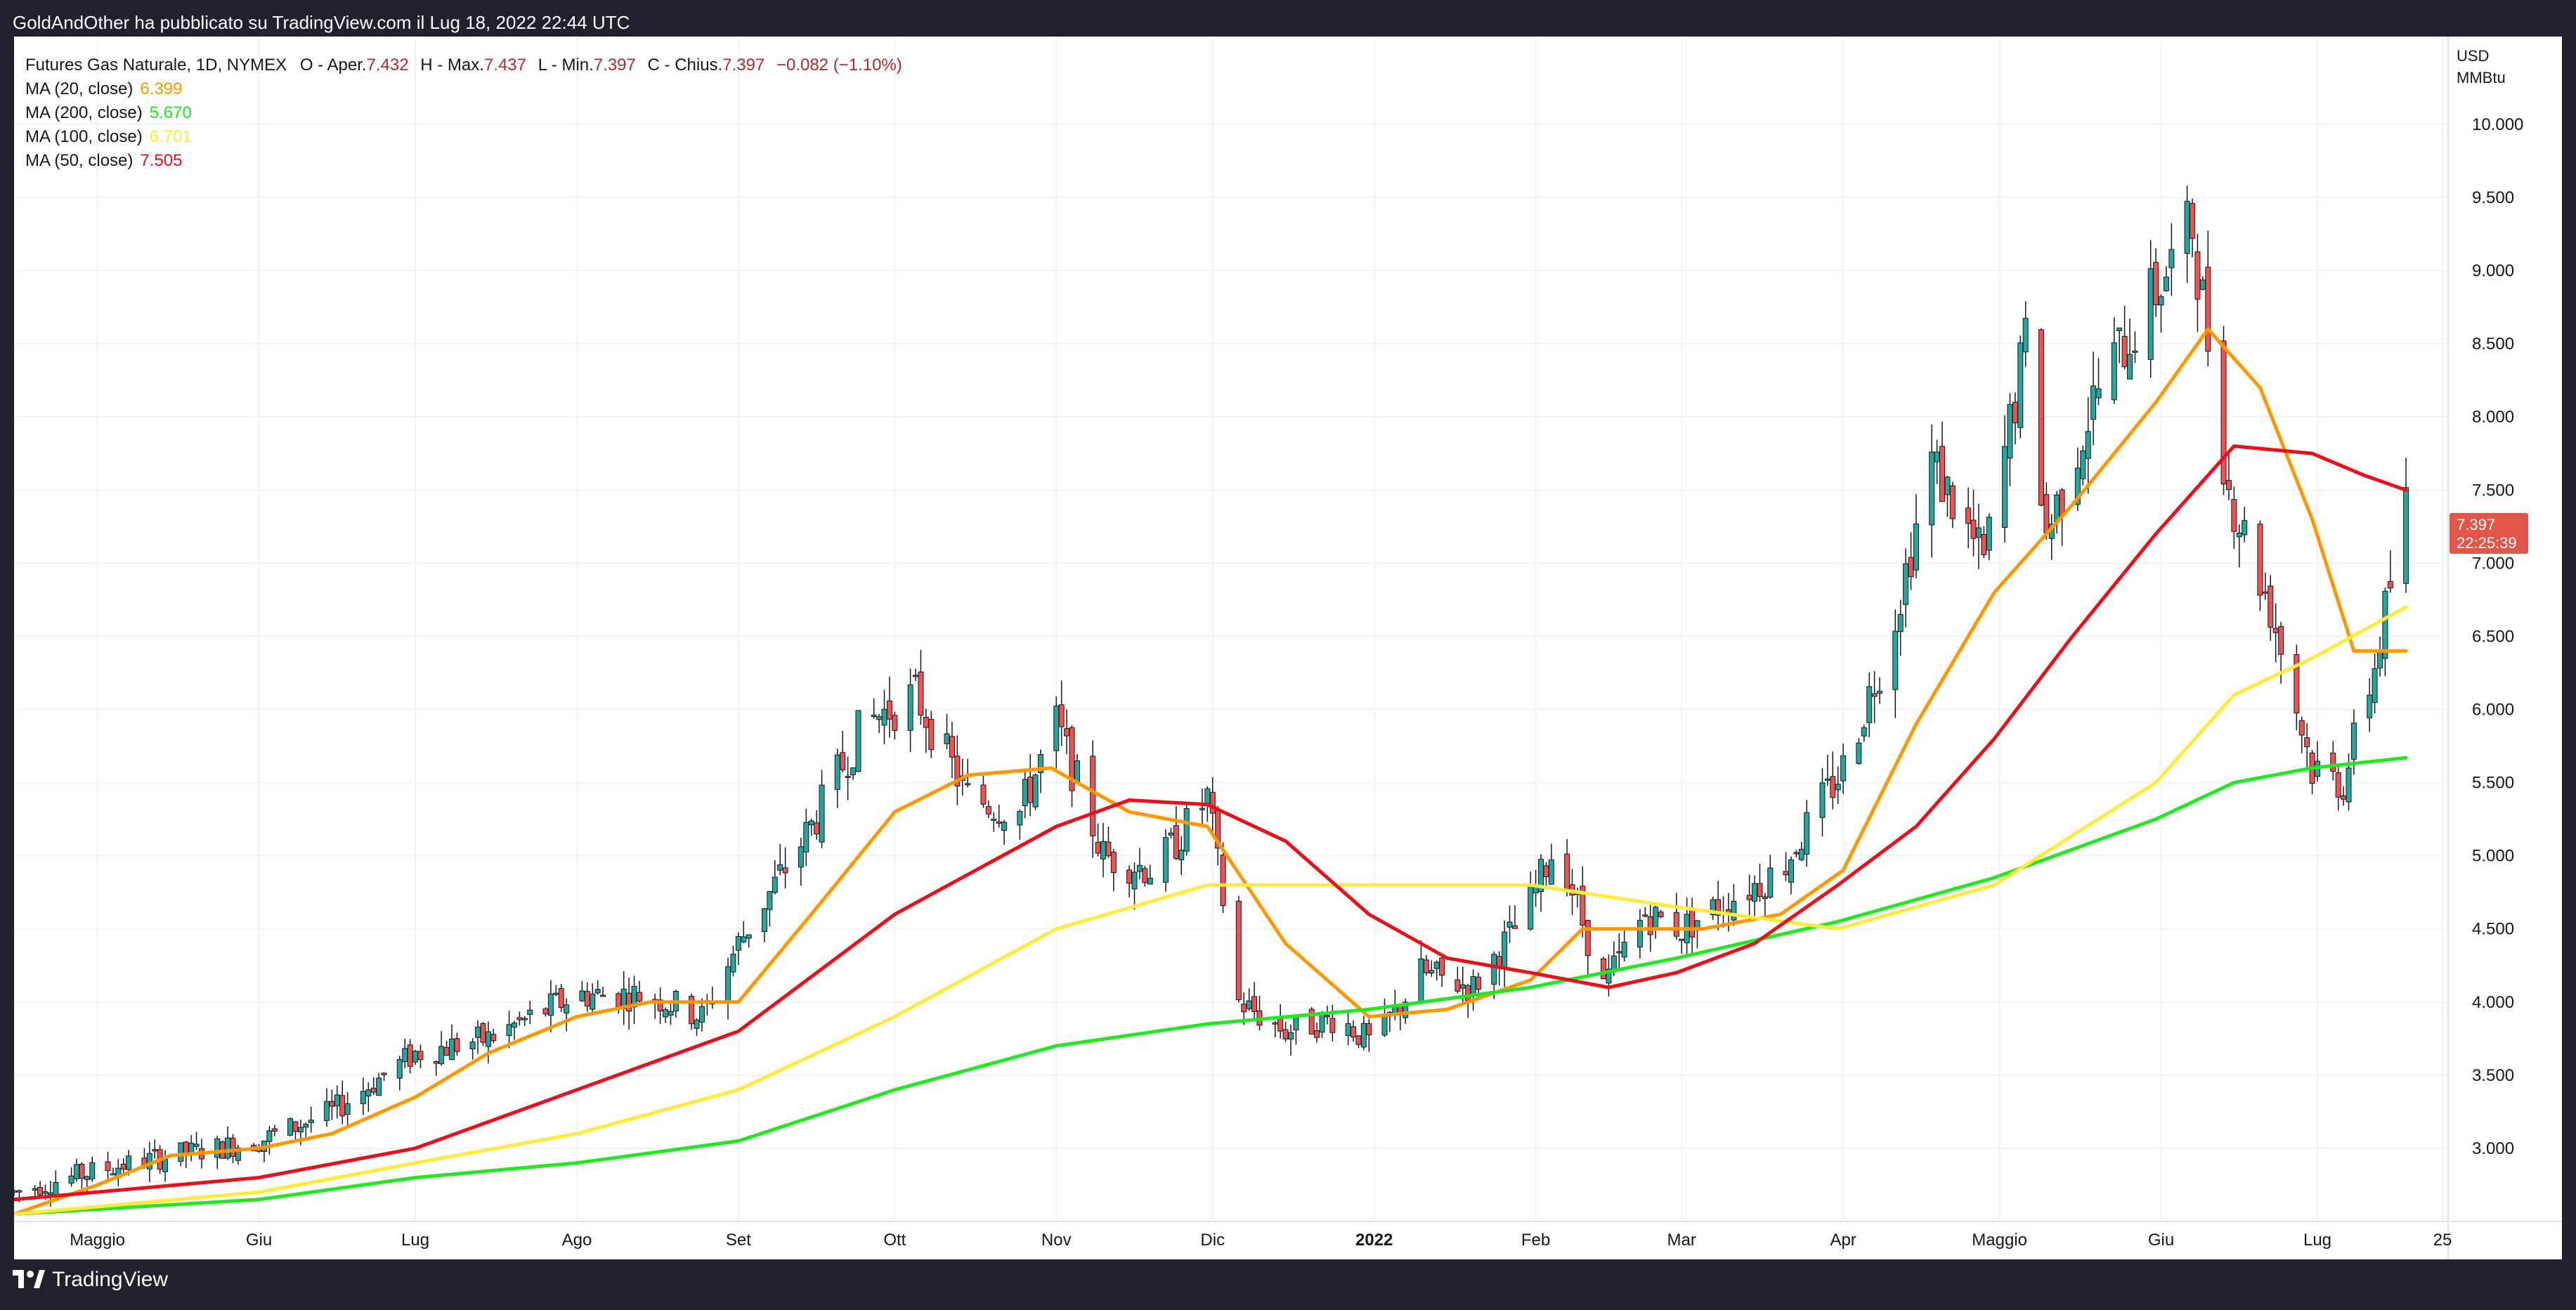  I want to click on symbol-name: Futures Gas Naturale, 1D, NYMEX, so click(156, 65).